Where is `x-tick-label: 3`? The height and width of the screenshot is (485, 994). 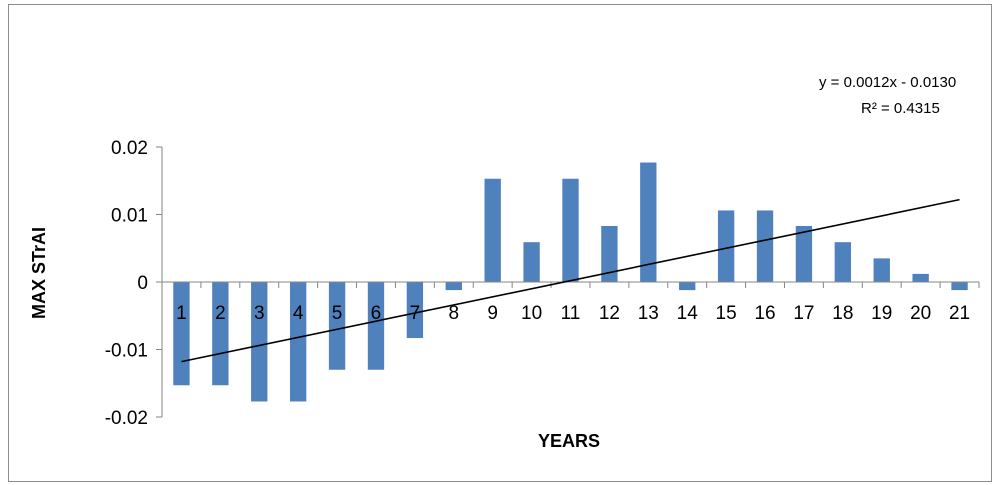
x-tick-label: 3 is located at coordinates (259, 313).